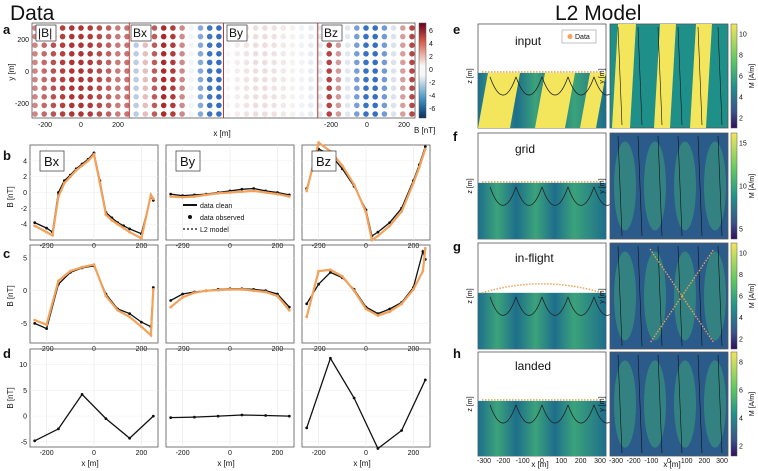  What do you see at coordinates (655, 404) in the screenshot?
I see `field-lobe` at bounding box center [655, 404].